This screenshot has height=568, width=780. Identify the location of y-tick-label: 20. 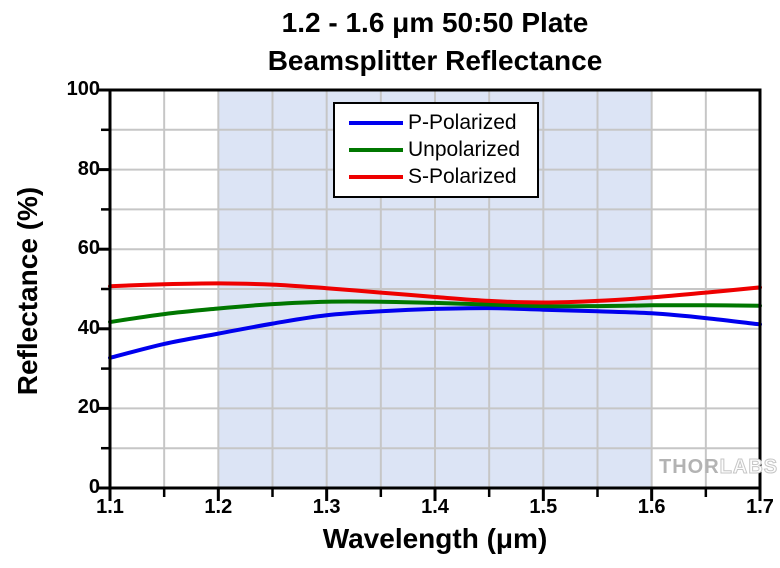
(88, 407).